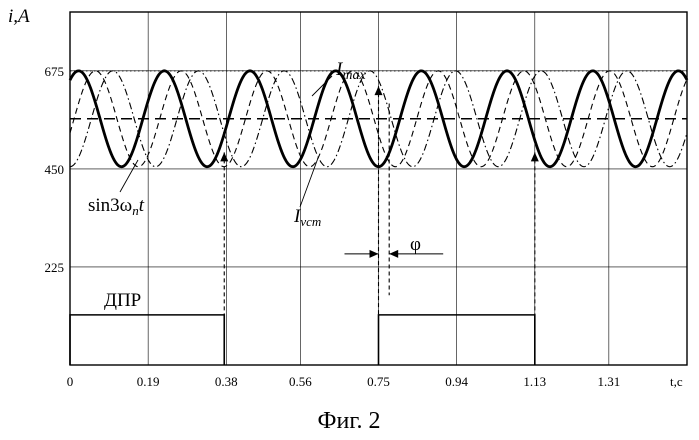  I want to click on x-tick-label: 0, so click(70, 381).